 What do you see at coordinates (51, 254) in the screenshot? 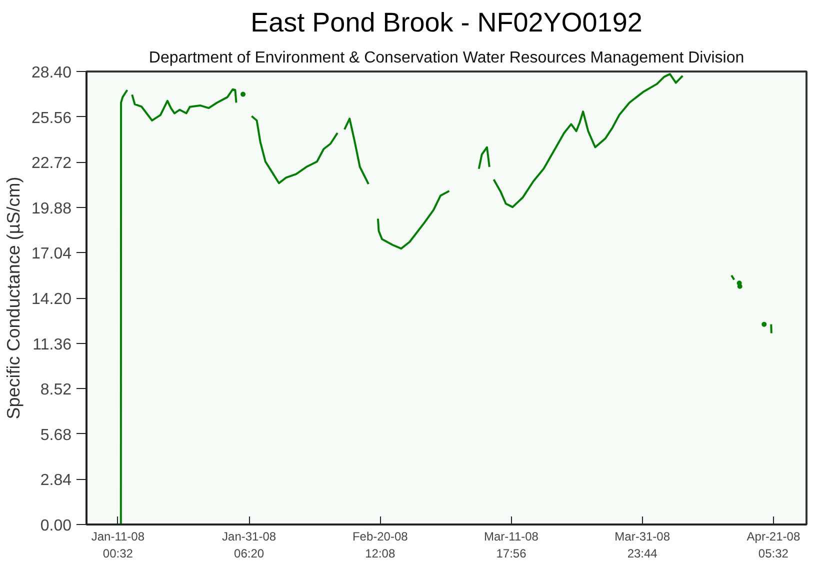
I see `y-tick-label: 17.04` at bounding box center [51, 254].